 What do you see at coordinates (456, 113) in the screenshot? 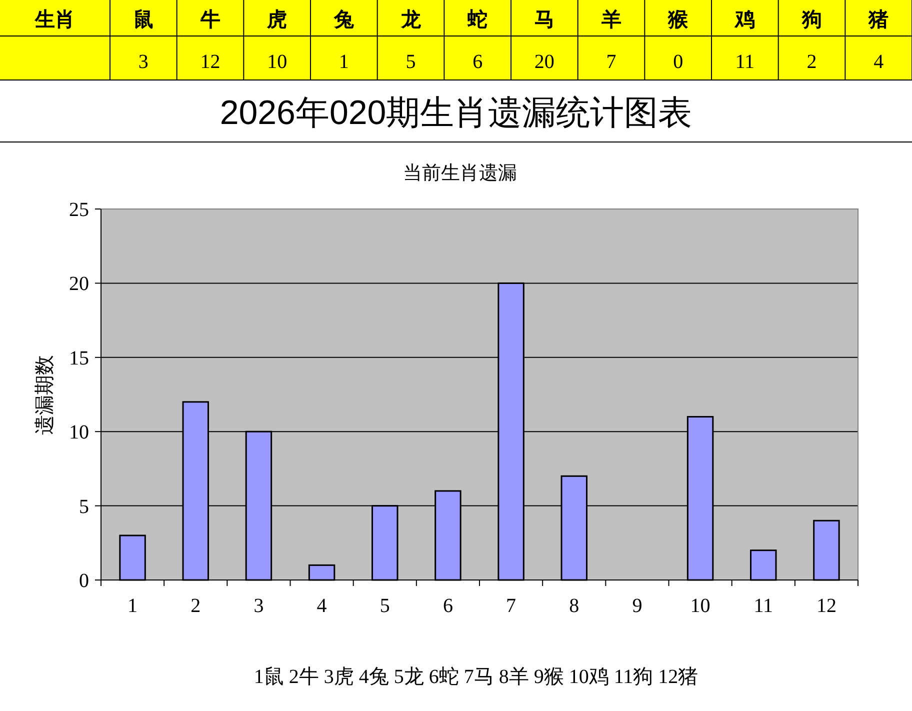
I see `chart-title: 2026年020期生肖遗漏统计图表` at bounding box center [456, 113].